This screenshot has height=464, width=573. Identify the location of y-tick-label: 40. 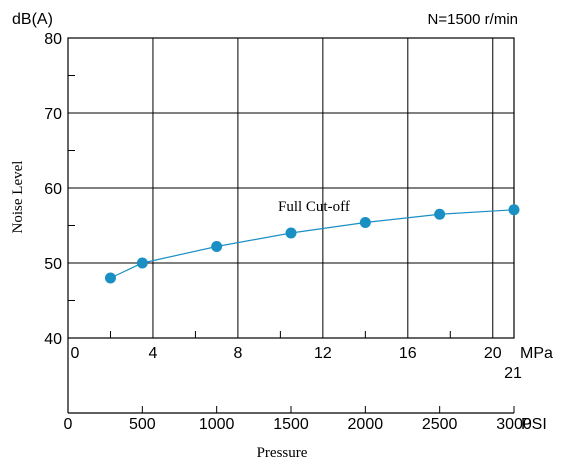
(53, 339).